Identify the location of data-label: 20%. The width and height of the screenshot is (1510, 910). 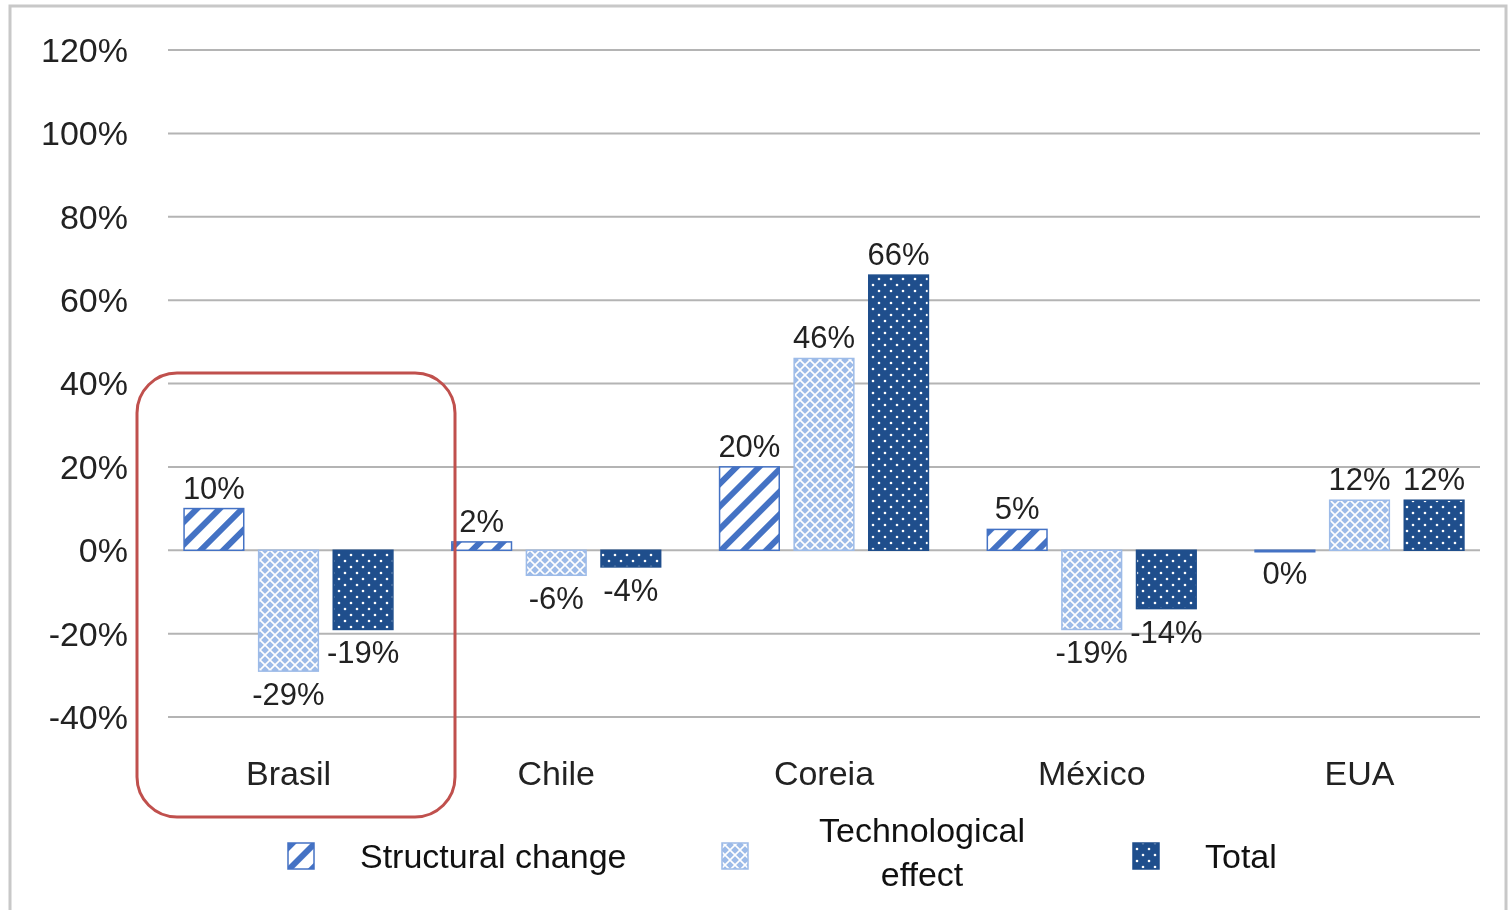
(749, 446).